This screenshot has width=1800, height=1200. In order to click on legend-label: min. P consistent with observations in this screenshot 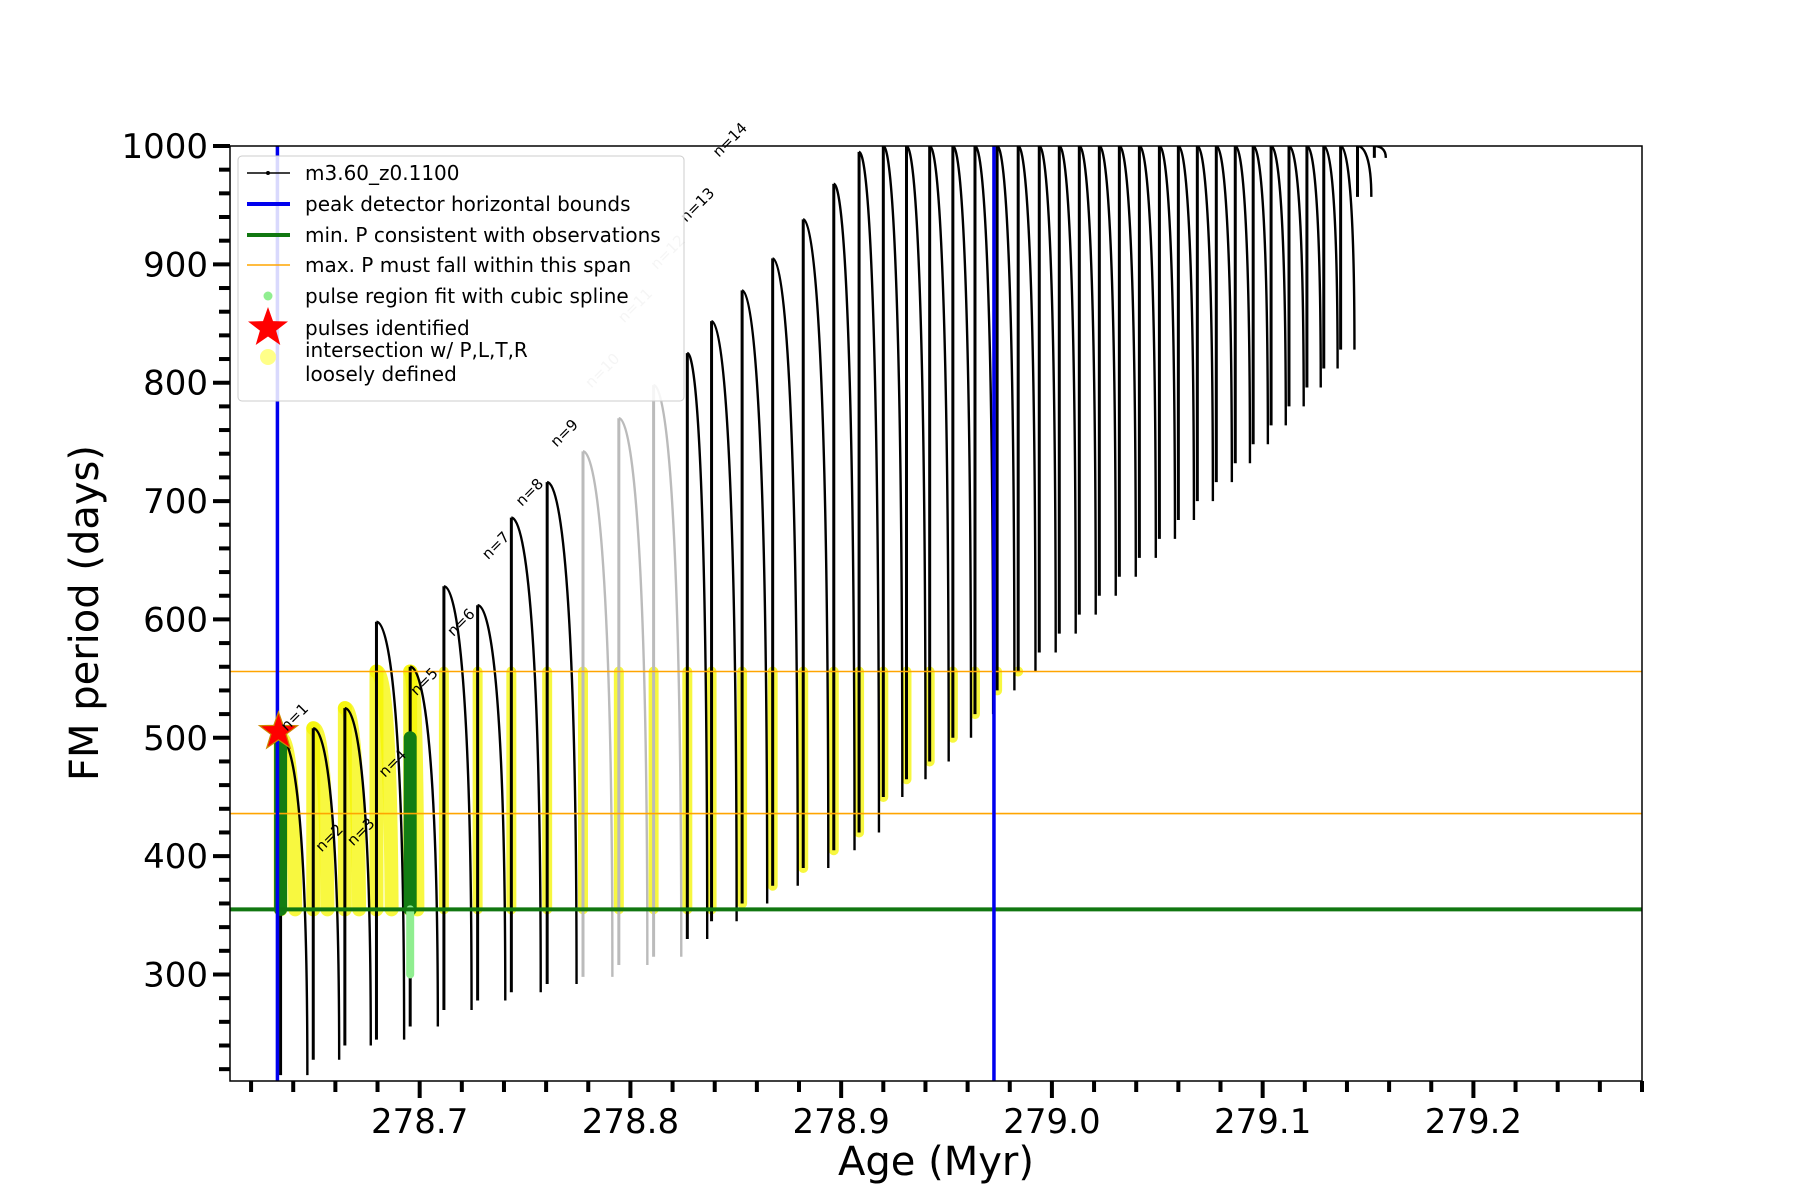, I will do `click(483, 235)`.